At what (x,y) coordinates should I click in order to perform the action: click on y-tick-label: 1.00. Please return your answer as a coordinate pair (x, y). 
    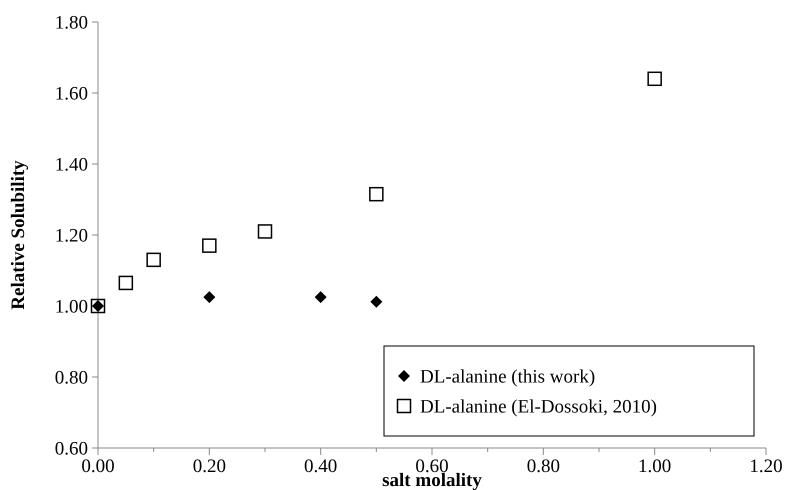
    Looking at the image, I should click on (71, 307).